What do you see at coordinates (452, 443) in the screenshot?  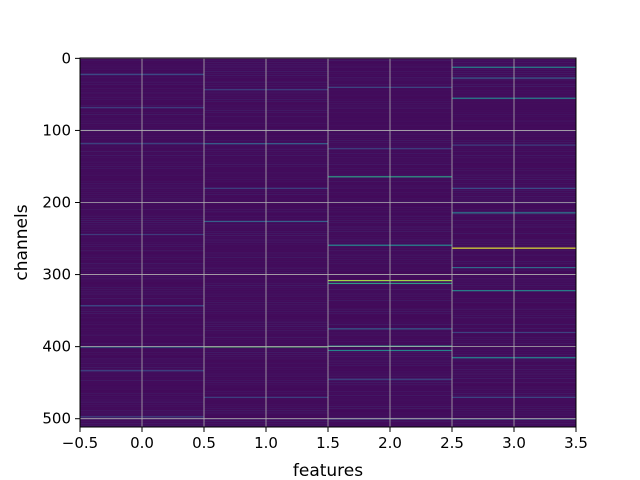 I see `x-tick-label: 2.5` at bounding box center [452, 443].